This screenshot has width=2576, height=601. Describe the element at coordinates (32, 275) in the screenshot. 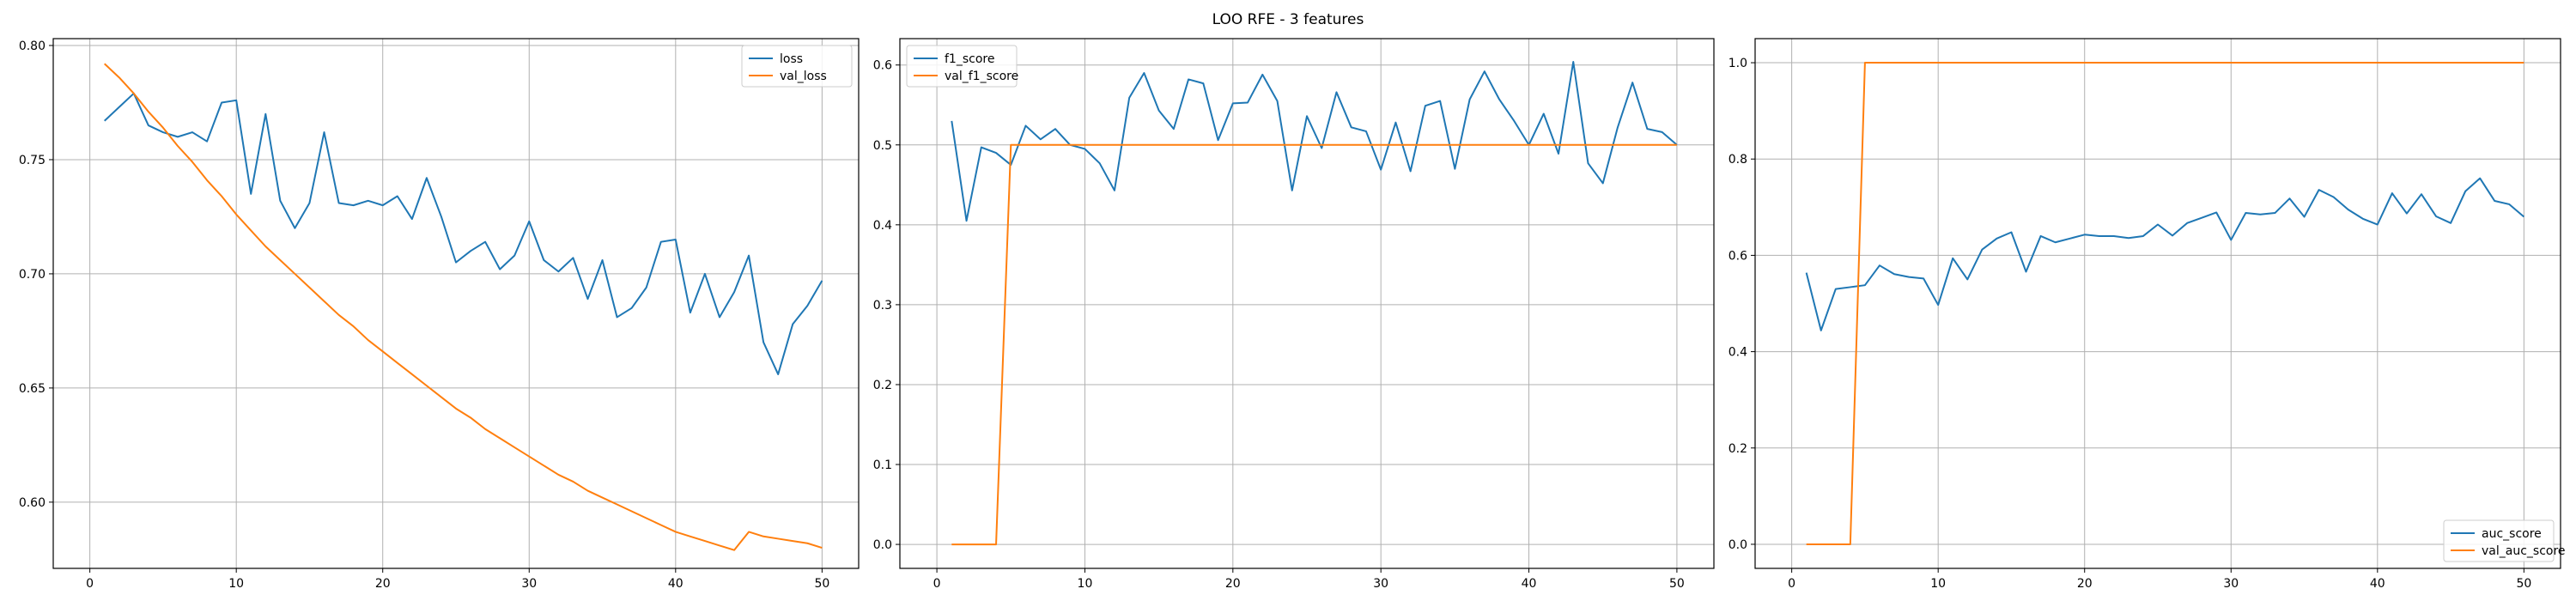

I see `loss-y-tick-label: 0.70` at that location.